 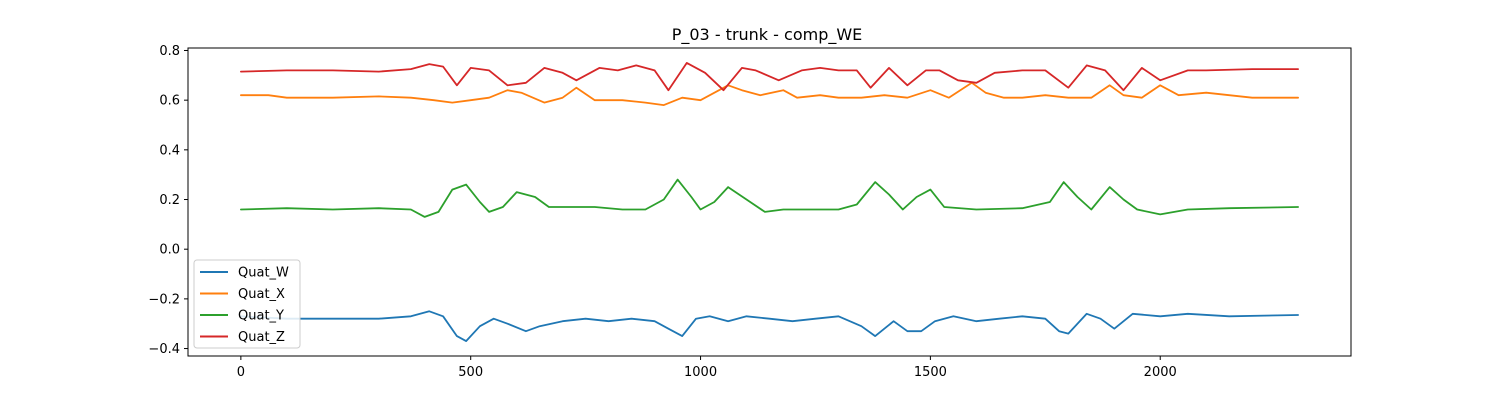 I want to click on legend: Quat_W Quat_X Quat_Y Quat_Z, so click(x=247, y=304).